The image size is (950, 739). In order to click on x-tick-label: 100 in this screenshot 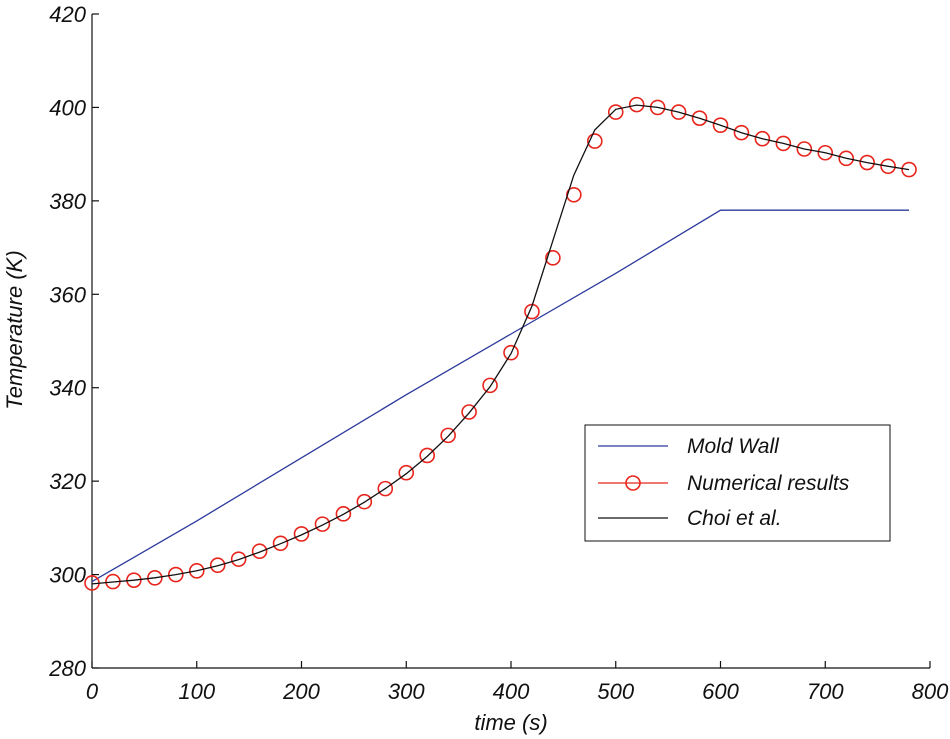, I will do `click(196, 691)`.